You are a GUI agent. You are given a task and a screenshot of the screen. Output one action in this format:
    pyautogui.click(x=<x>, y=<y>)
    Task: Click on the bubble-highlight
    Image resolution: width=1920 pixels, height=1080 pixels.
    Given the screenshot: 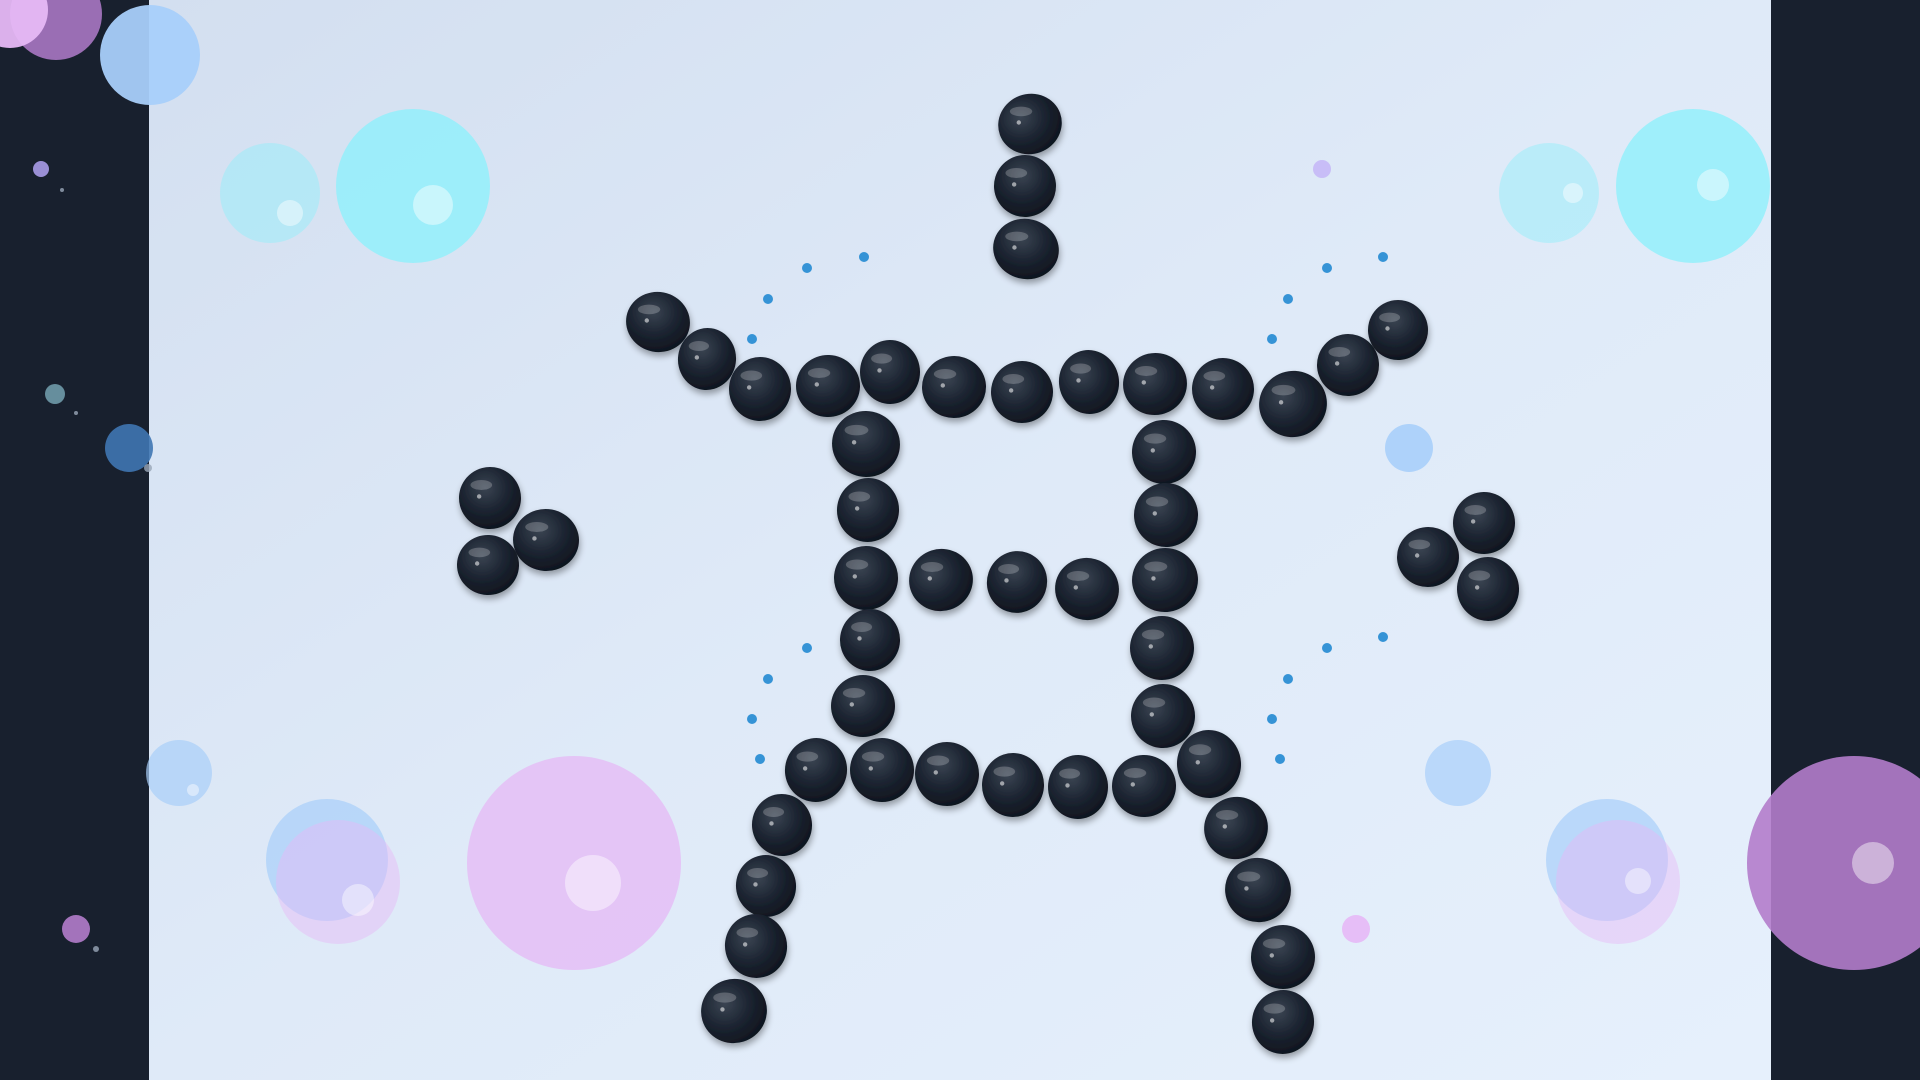 What is the action you would take?
    pyautogui.click(x=433, y=205)
    